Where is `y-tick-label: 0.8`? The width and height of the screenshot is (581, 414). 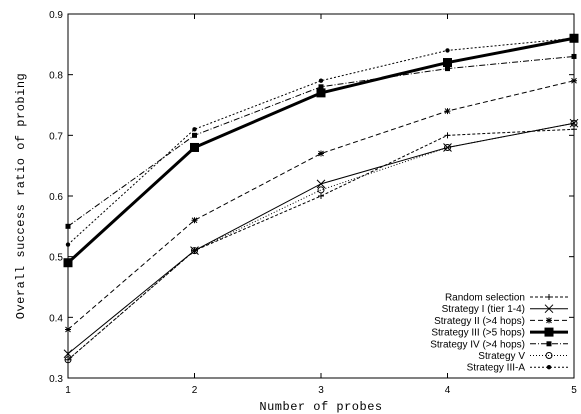 y-tick-label: 0.8 is located at coordinates (56, 76).